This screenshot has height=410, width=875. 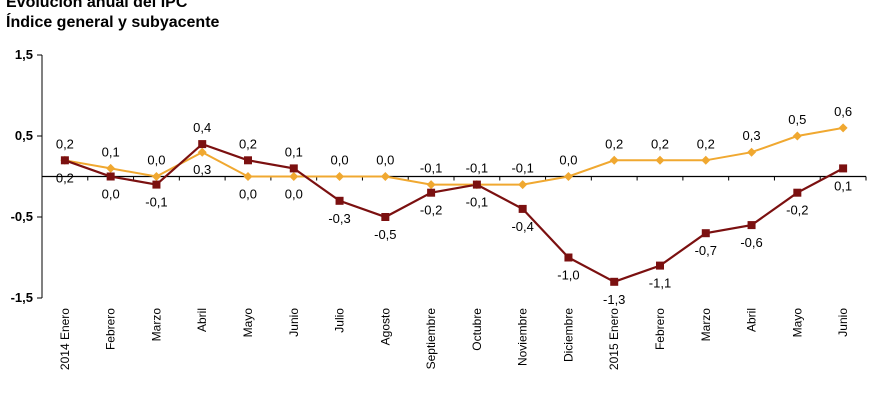 I want to click on category-label: Octubre, so click(x=477, y=329).